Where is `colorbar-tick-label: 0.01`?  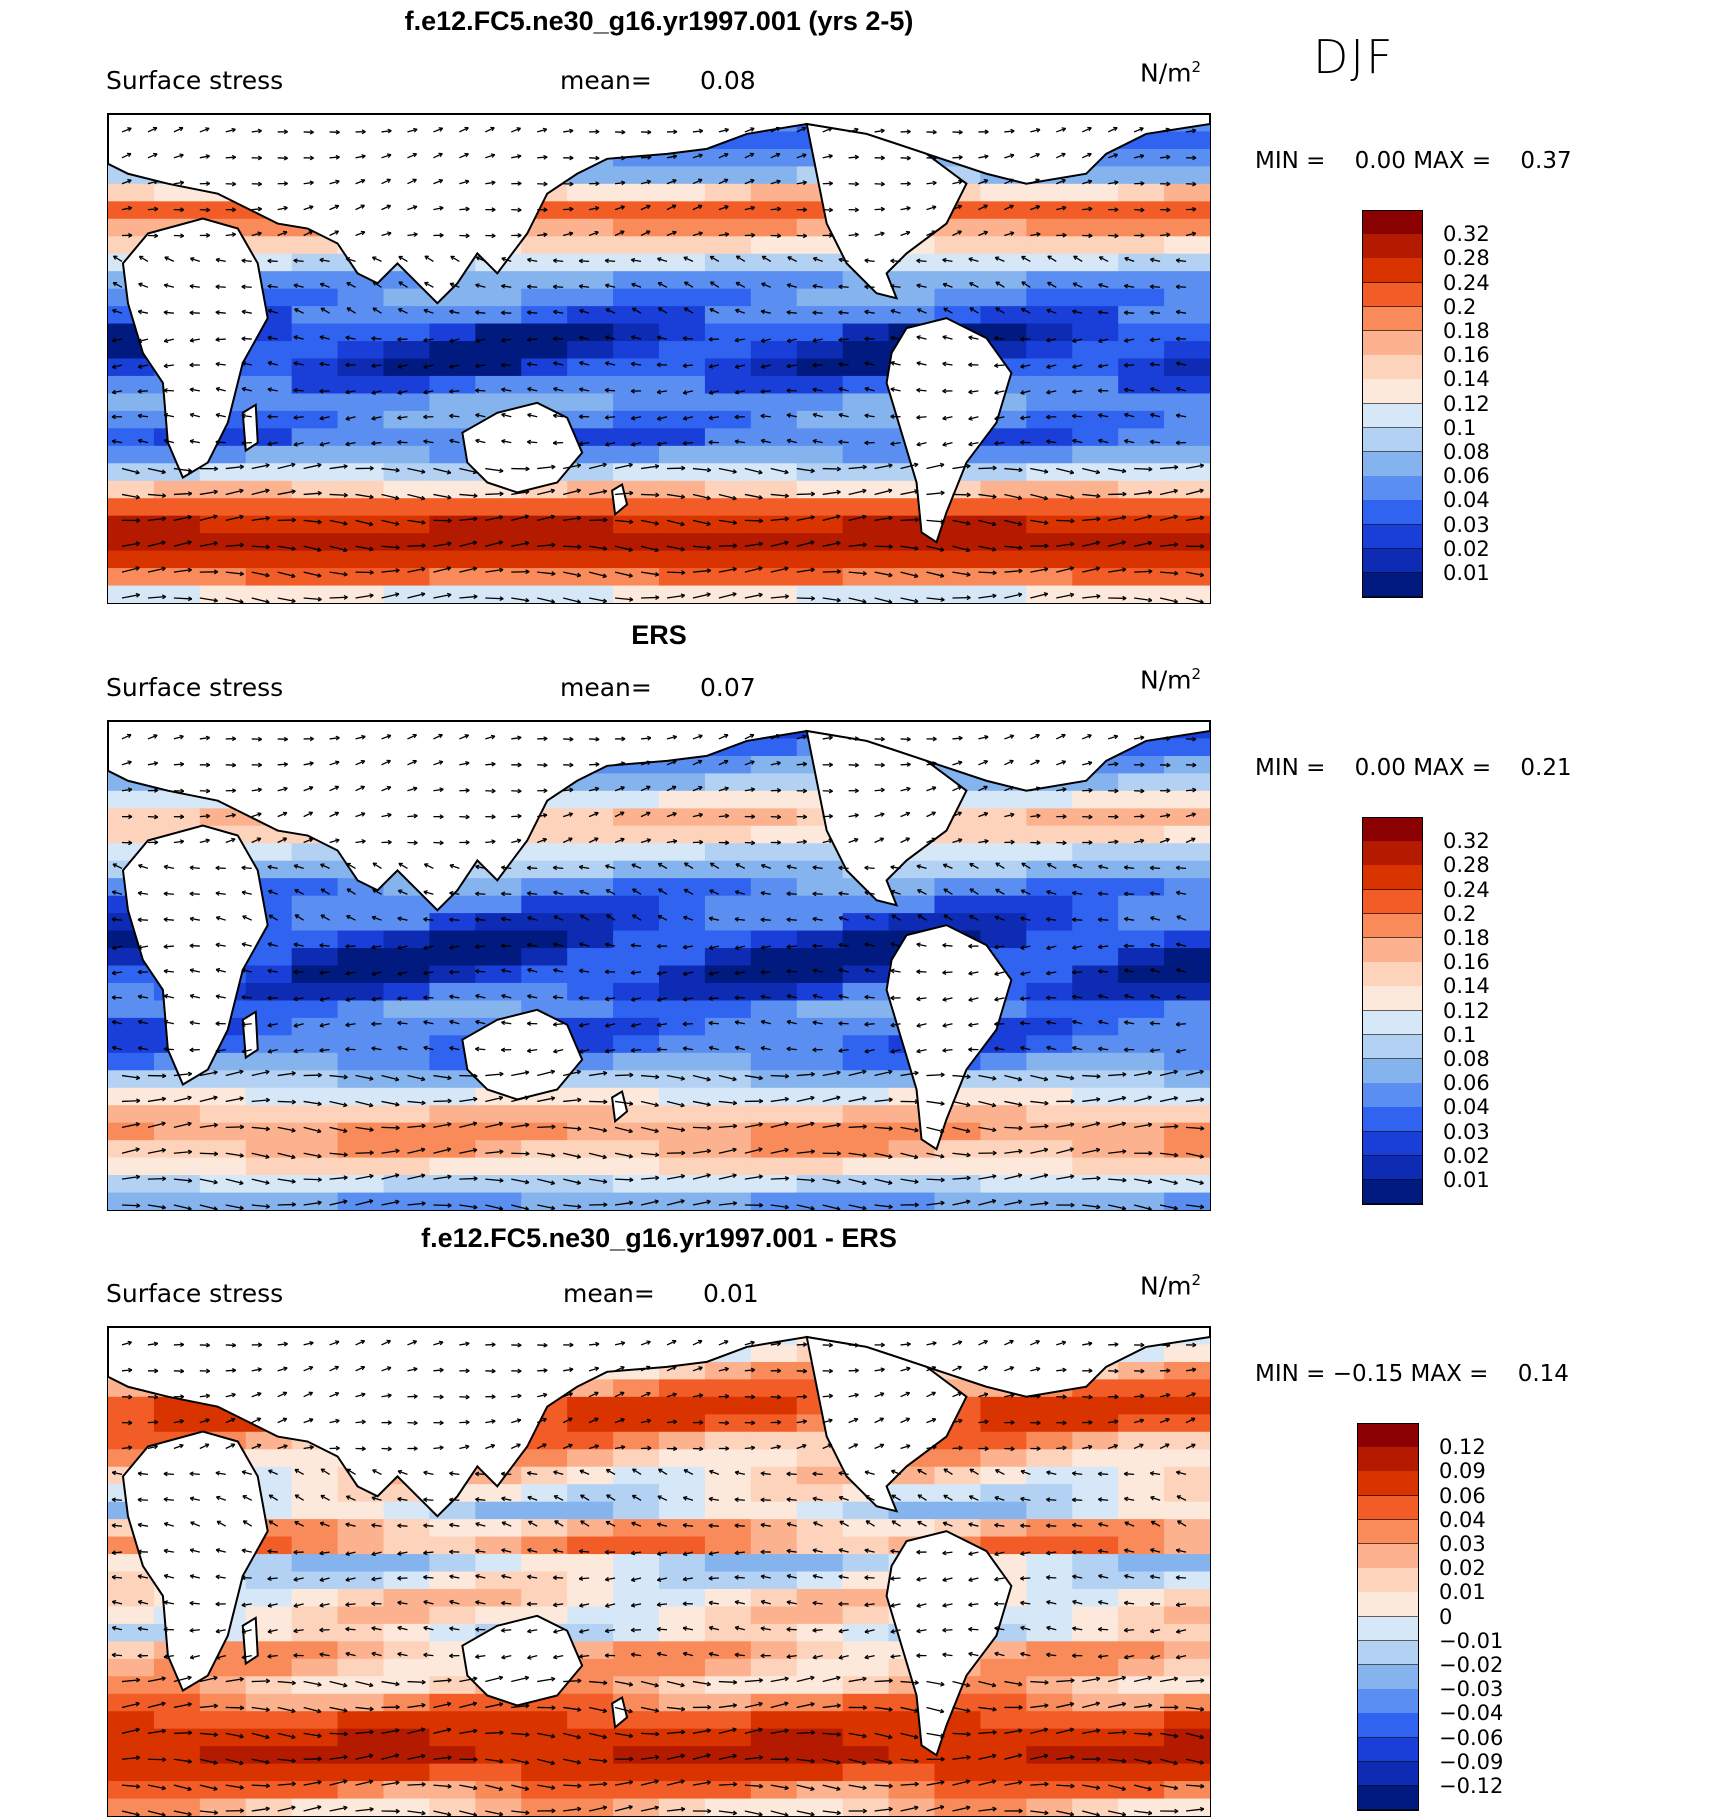 colorbar-tick-label: 0.01 is located at coordinates (1466, 1180).